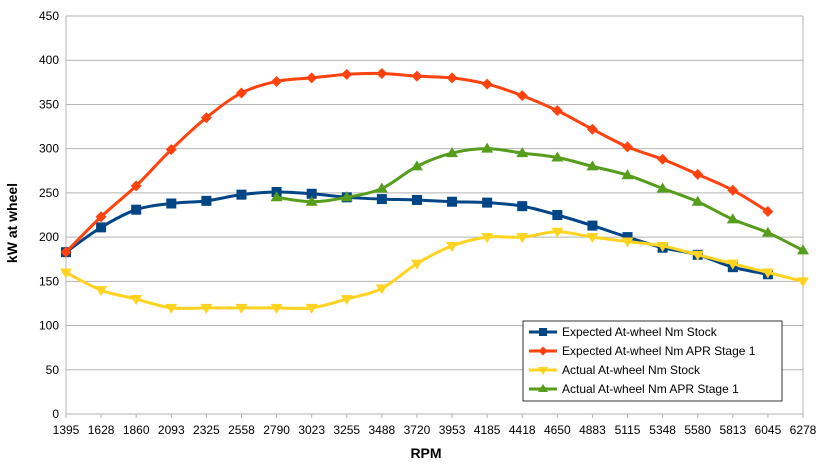 The width and height of the screenshot is (827, 467). I want to click on legend-label: Actual At-wheel Nm APR Stage 1, so click(650, 389).